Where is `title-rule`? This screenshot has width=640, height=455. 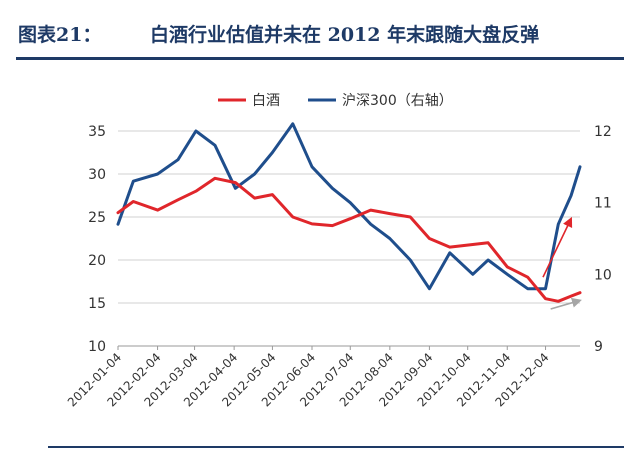 title-rule is located at coordinates (320, 58).